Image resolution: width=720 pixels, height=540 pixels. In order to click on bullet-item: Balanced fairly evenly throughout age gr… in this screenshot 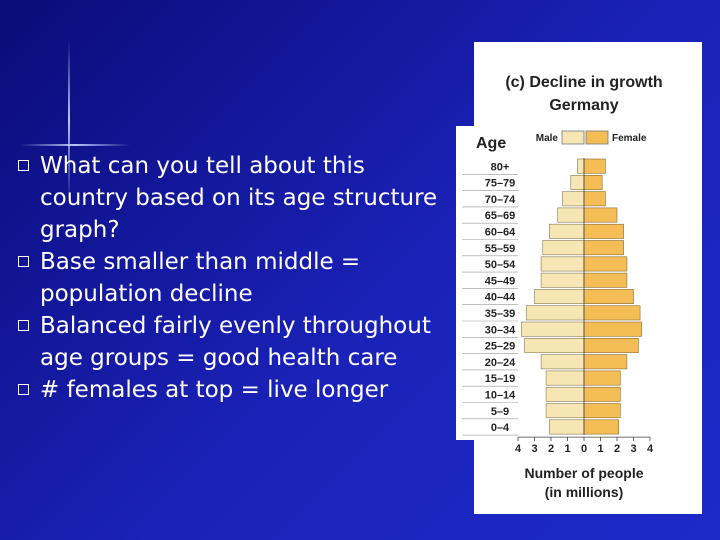, I will do `click(228, 342)`.